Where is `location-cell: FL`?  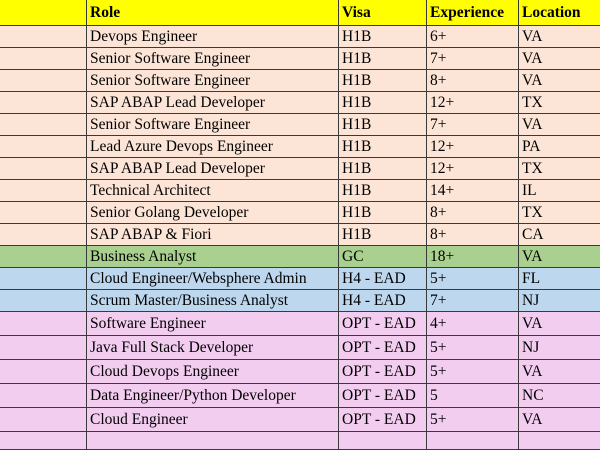
location-cell: FL is located at coordinates (531, 278).